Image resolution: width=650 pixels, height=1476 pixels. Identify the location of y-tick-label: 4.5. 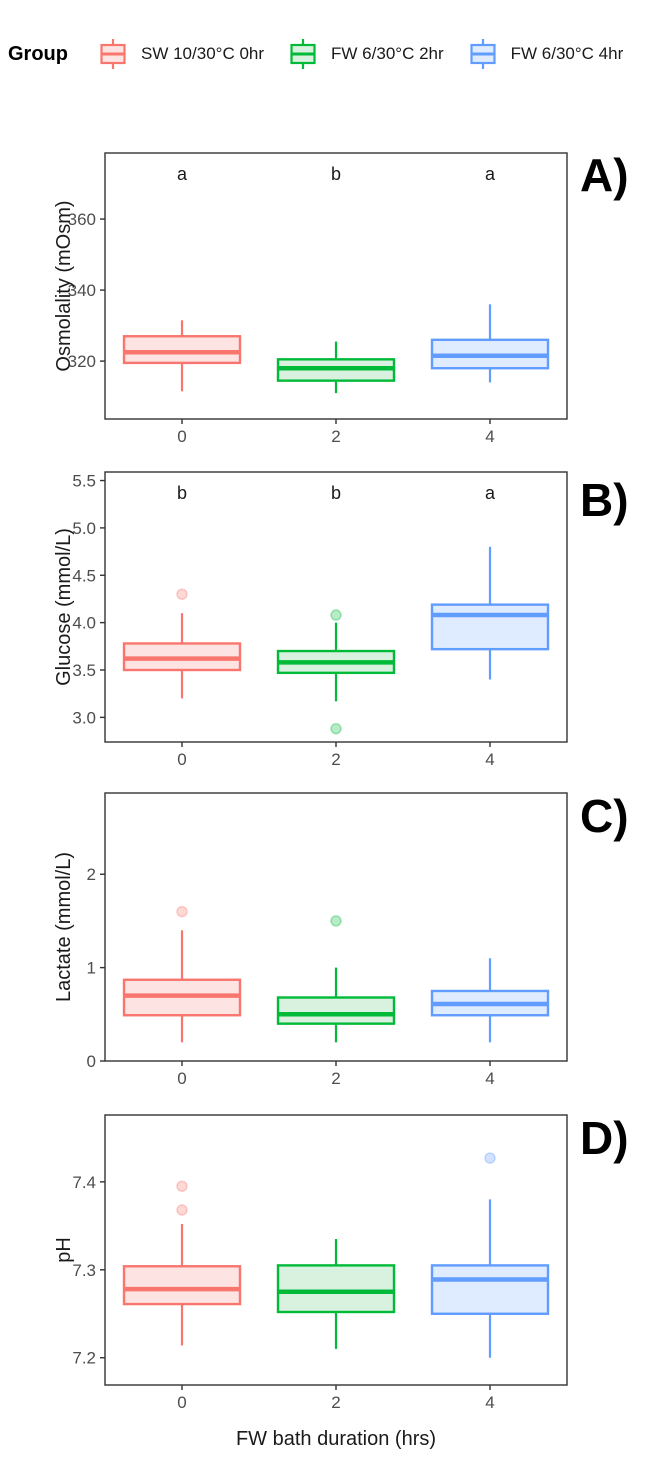
(84, 575).